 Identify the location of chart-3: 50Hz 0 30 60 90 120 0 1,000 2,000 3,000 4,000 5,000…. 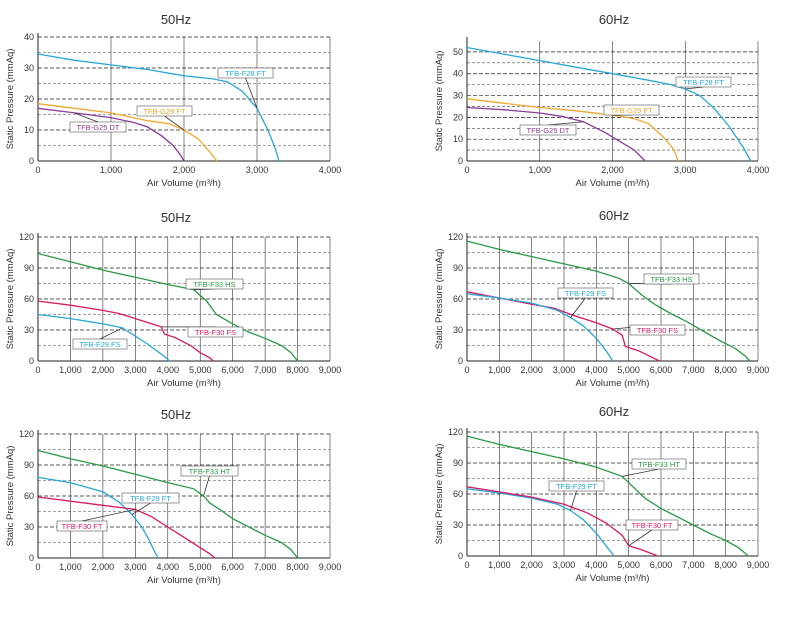
(173, 299).